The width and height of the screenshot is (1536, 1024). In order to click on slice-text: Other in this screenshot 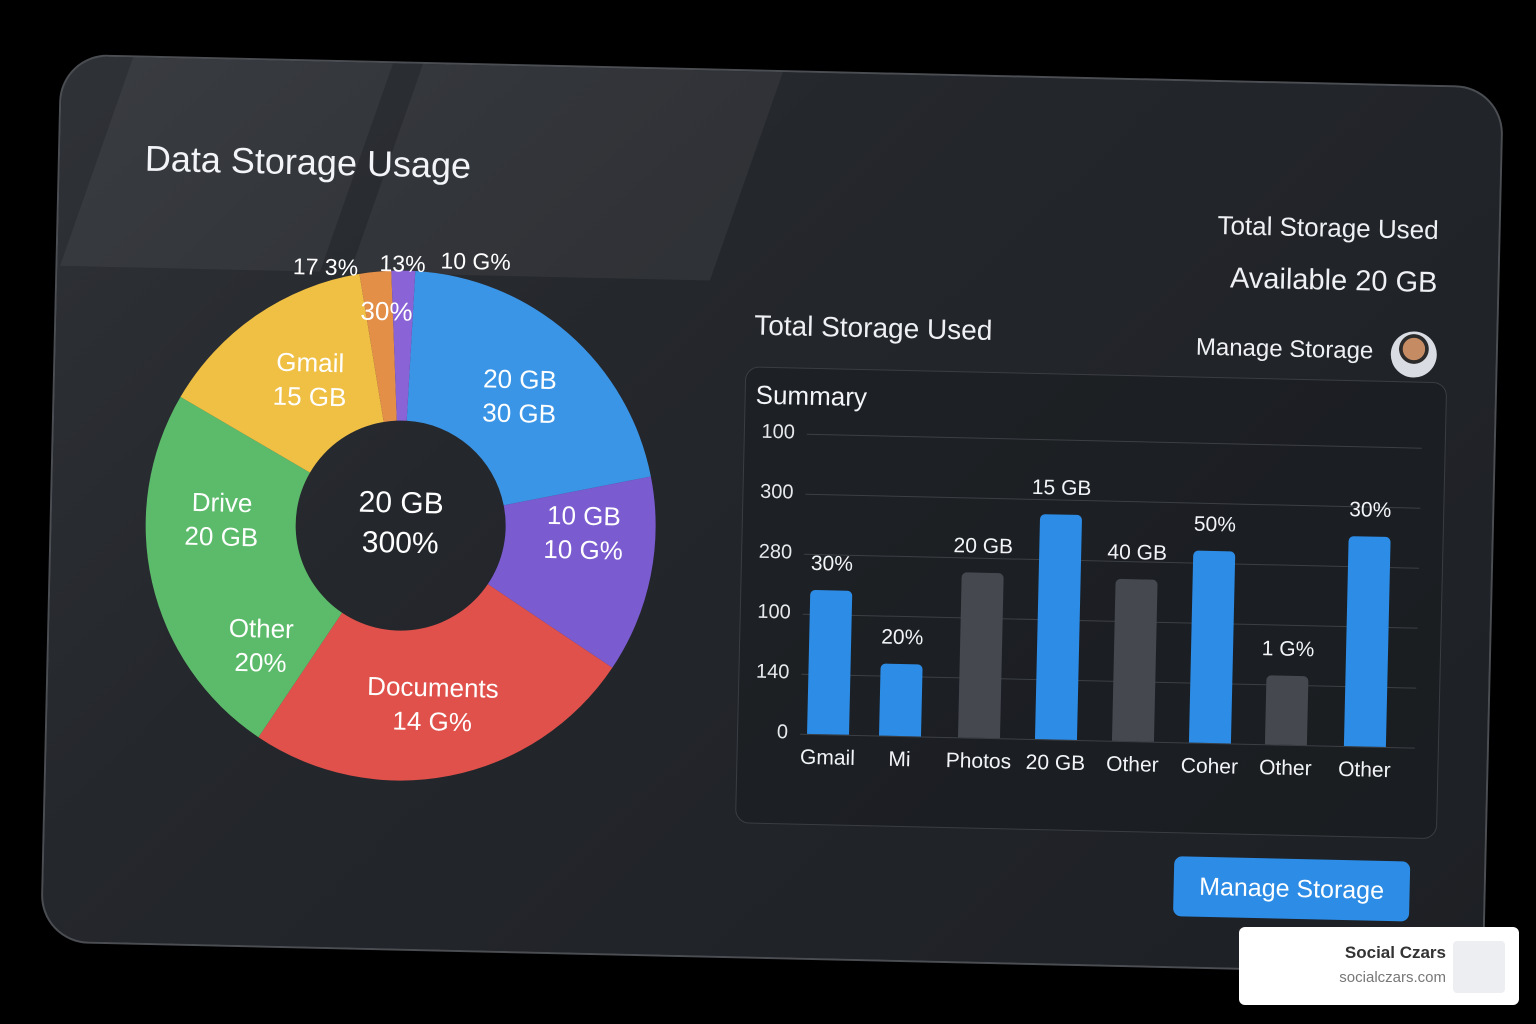, I will do `click(261, 628)`.